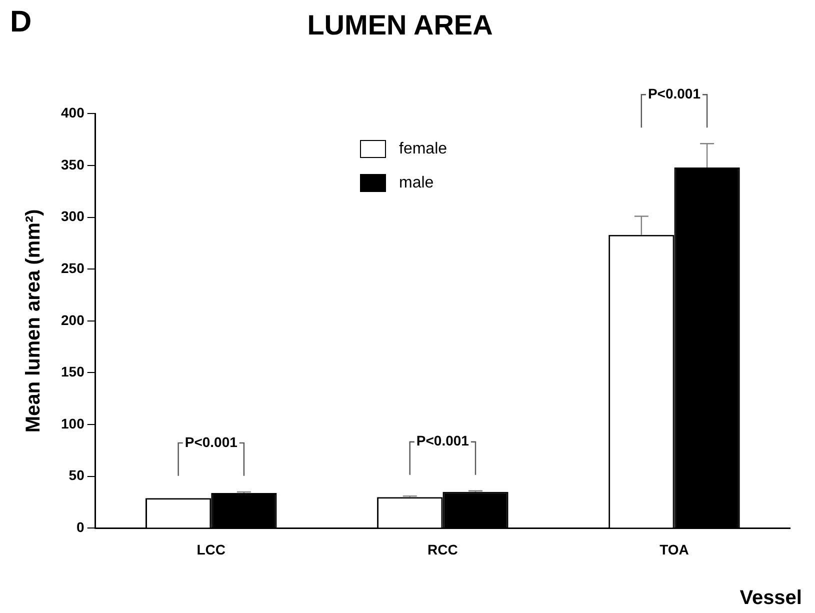 The image size is (815, 613). I want to click on y-tick-label: 400, so click(73, 112).